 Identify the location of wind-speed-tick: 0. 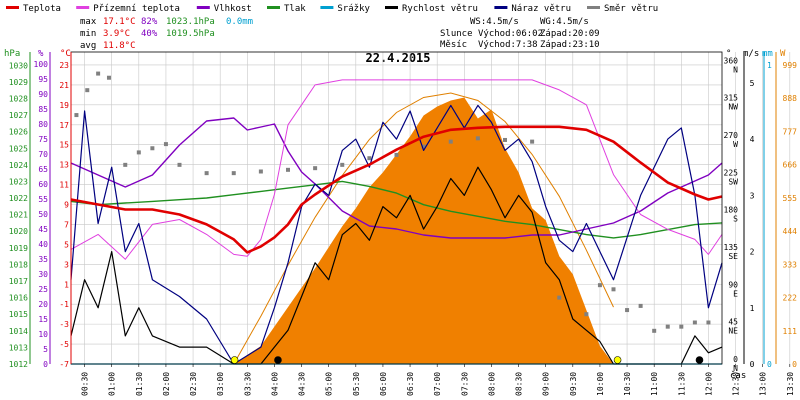
(752, 364).